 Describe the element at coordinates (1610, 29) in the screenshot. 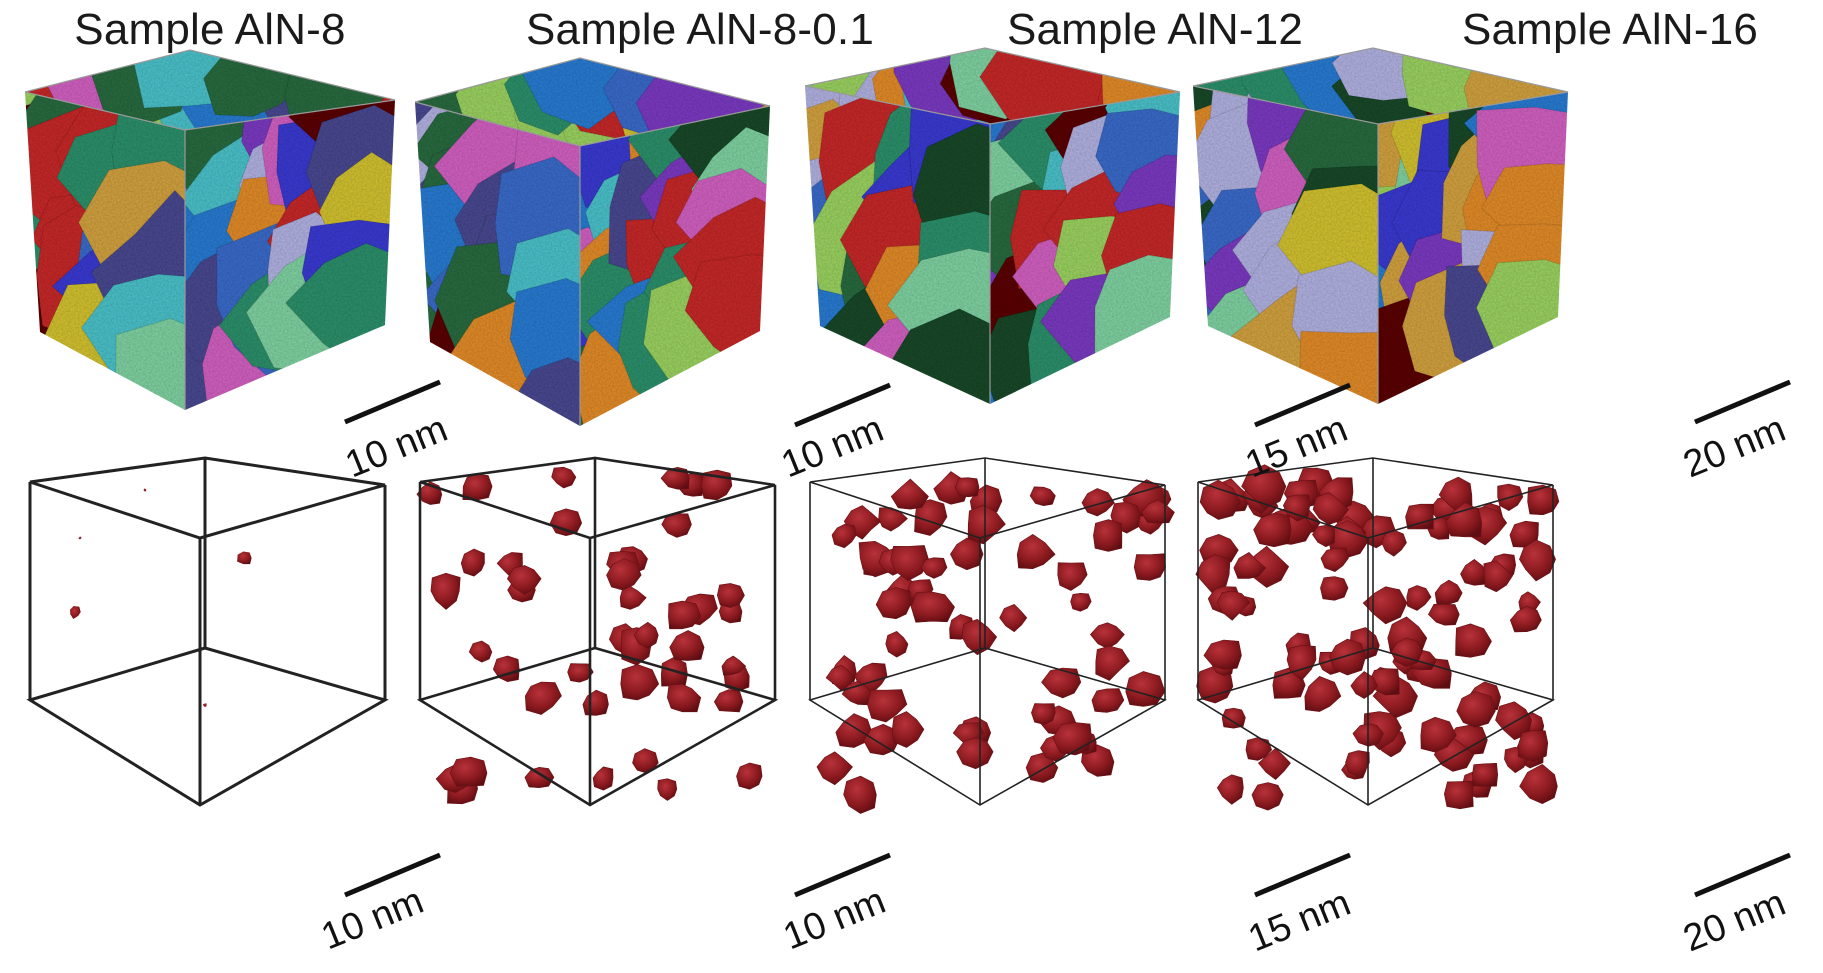

I see `panel-title-4: Sample AlN-16` at that location.